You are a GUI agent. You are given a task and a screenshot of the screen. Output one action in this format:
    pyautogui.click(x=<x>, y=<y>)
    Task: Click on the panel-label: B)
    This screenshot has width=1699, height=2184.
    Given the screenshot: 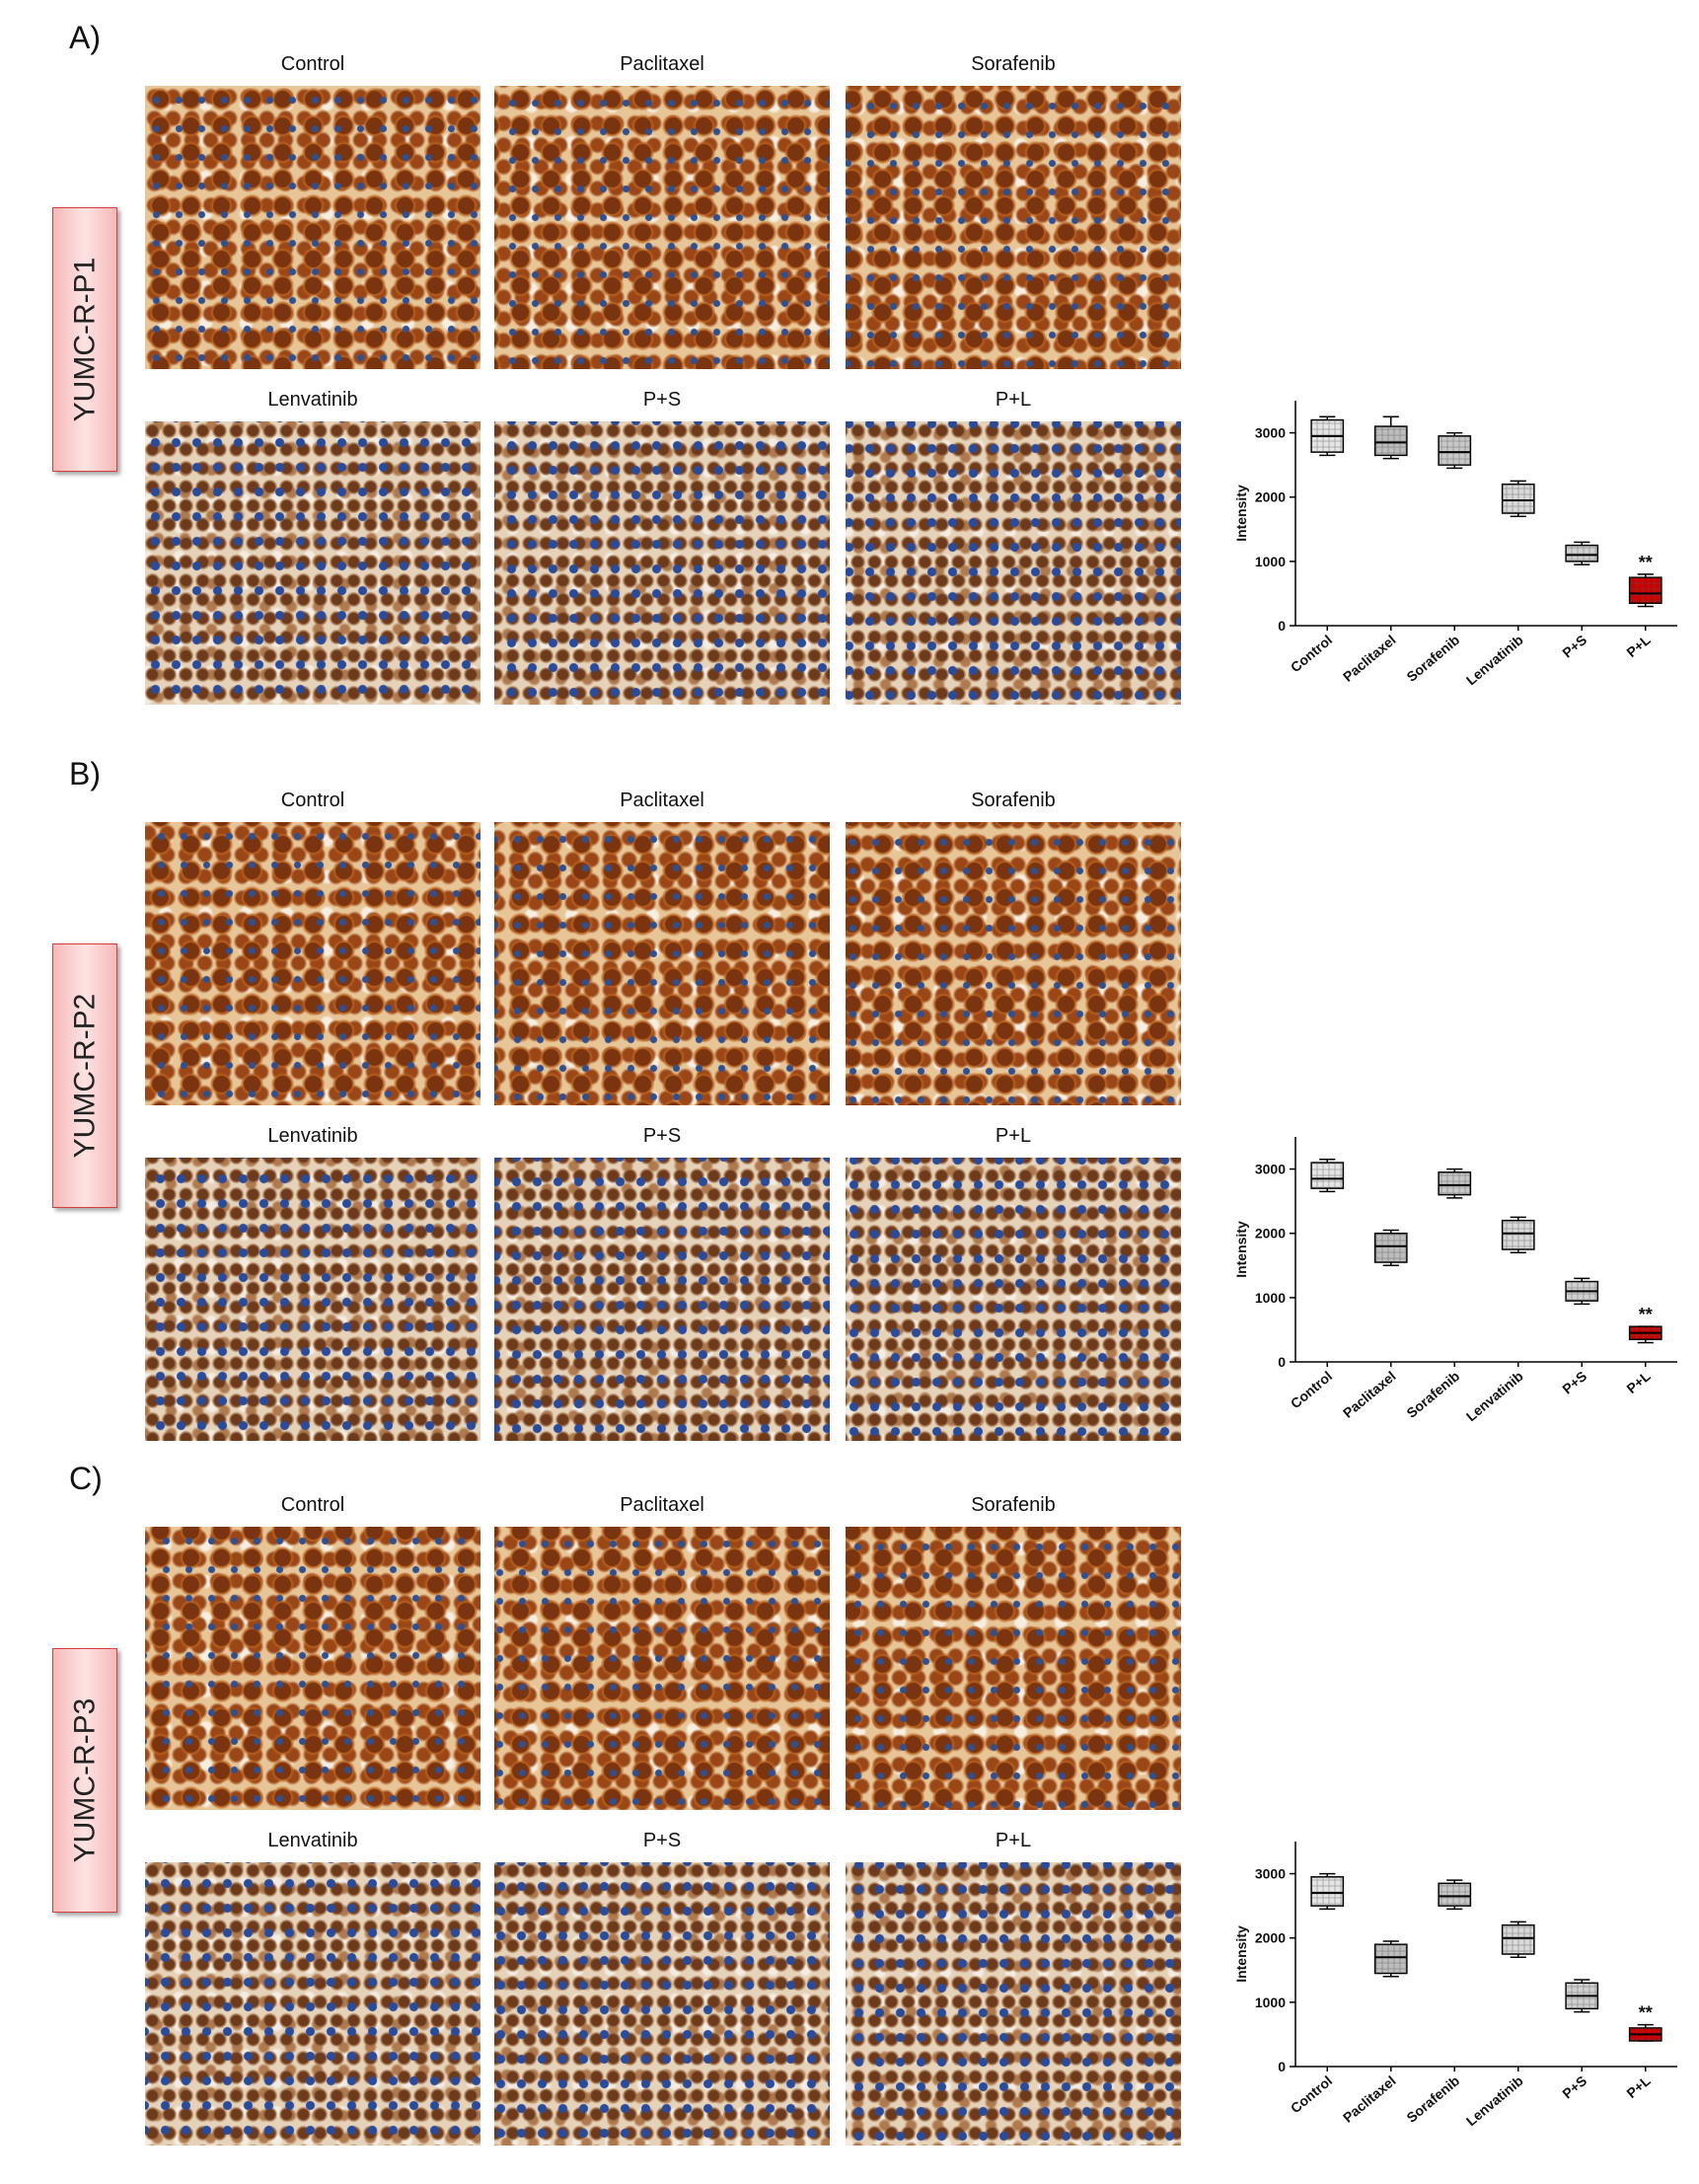 What is the action you would take?
    pyautogui.click(x=85, y=773)
    